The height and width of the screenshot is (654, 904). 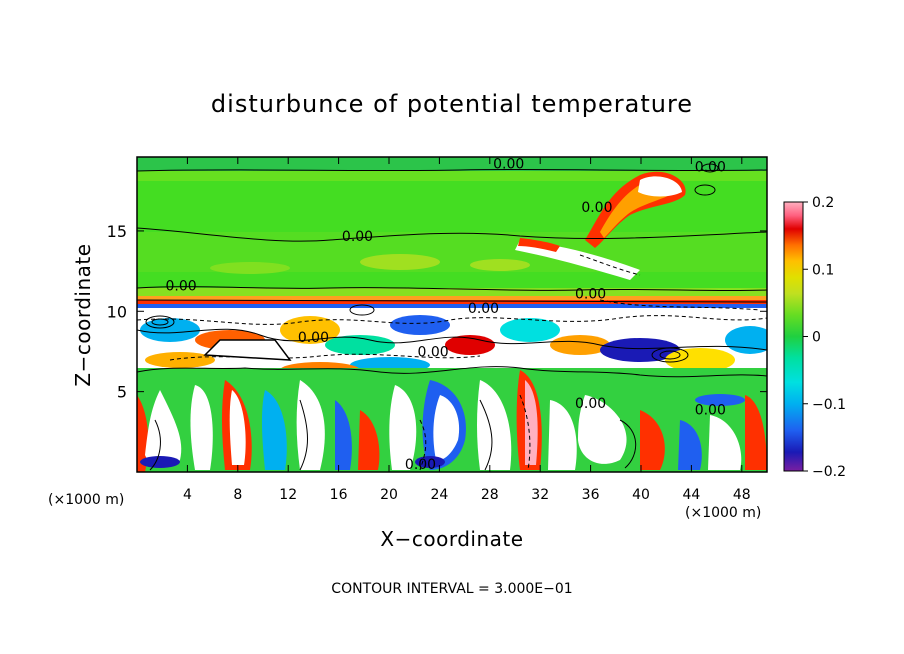 I want to click on x-tick-label: 20, so click(x=389, y=495).